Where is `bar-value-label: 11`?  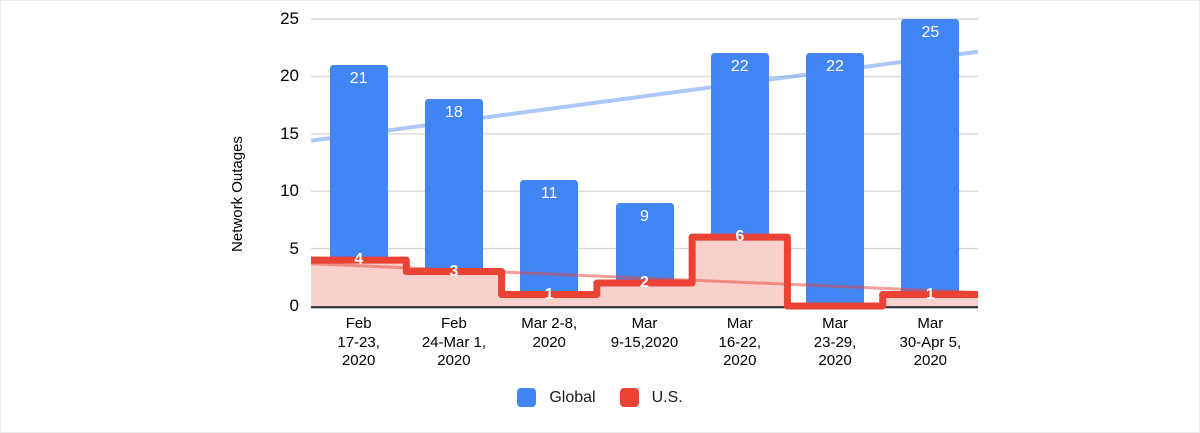 bar-value-label: 11 is located at coordinates (549, 193).